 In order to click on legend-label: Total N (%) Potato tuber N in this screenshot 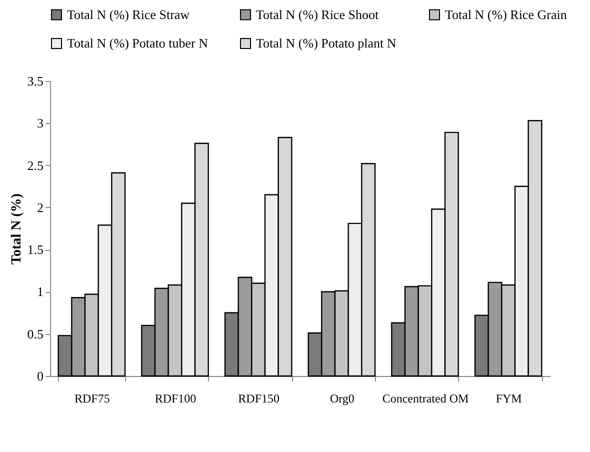, I will do `click(138, 43)`.